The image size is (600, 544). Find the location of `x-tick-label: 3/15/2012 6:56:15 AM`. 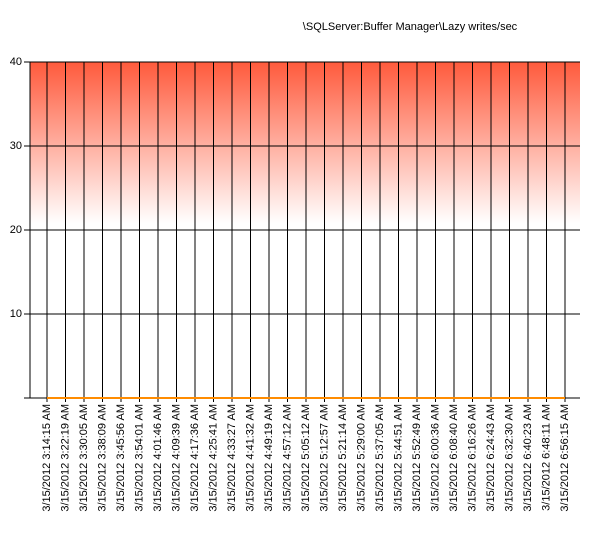

x-tick-label: 3/15/2012 6:56:15 AM is located at coordinates (565, 458).